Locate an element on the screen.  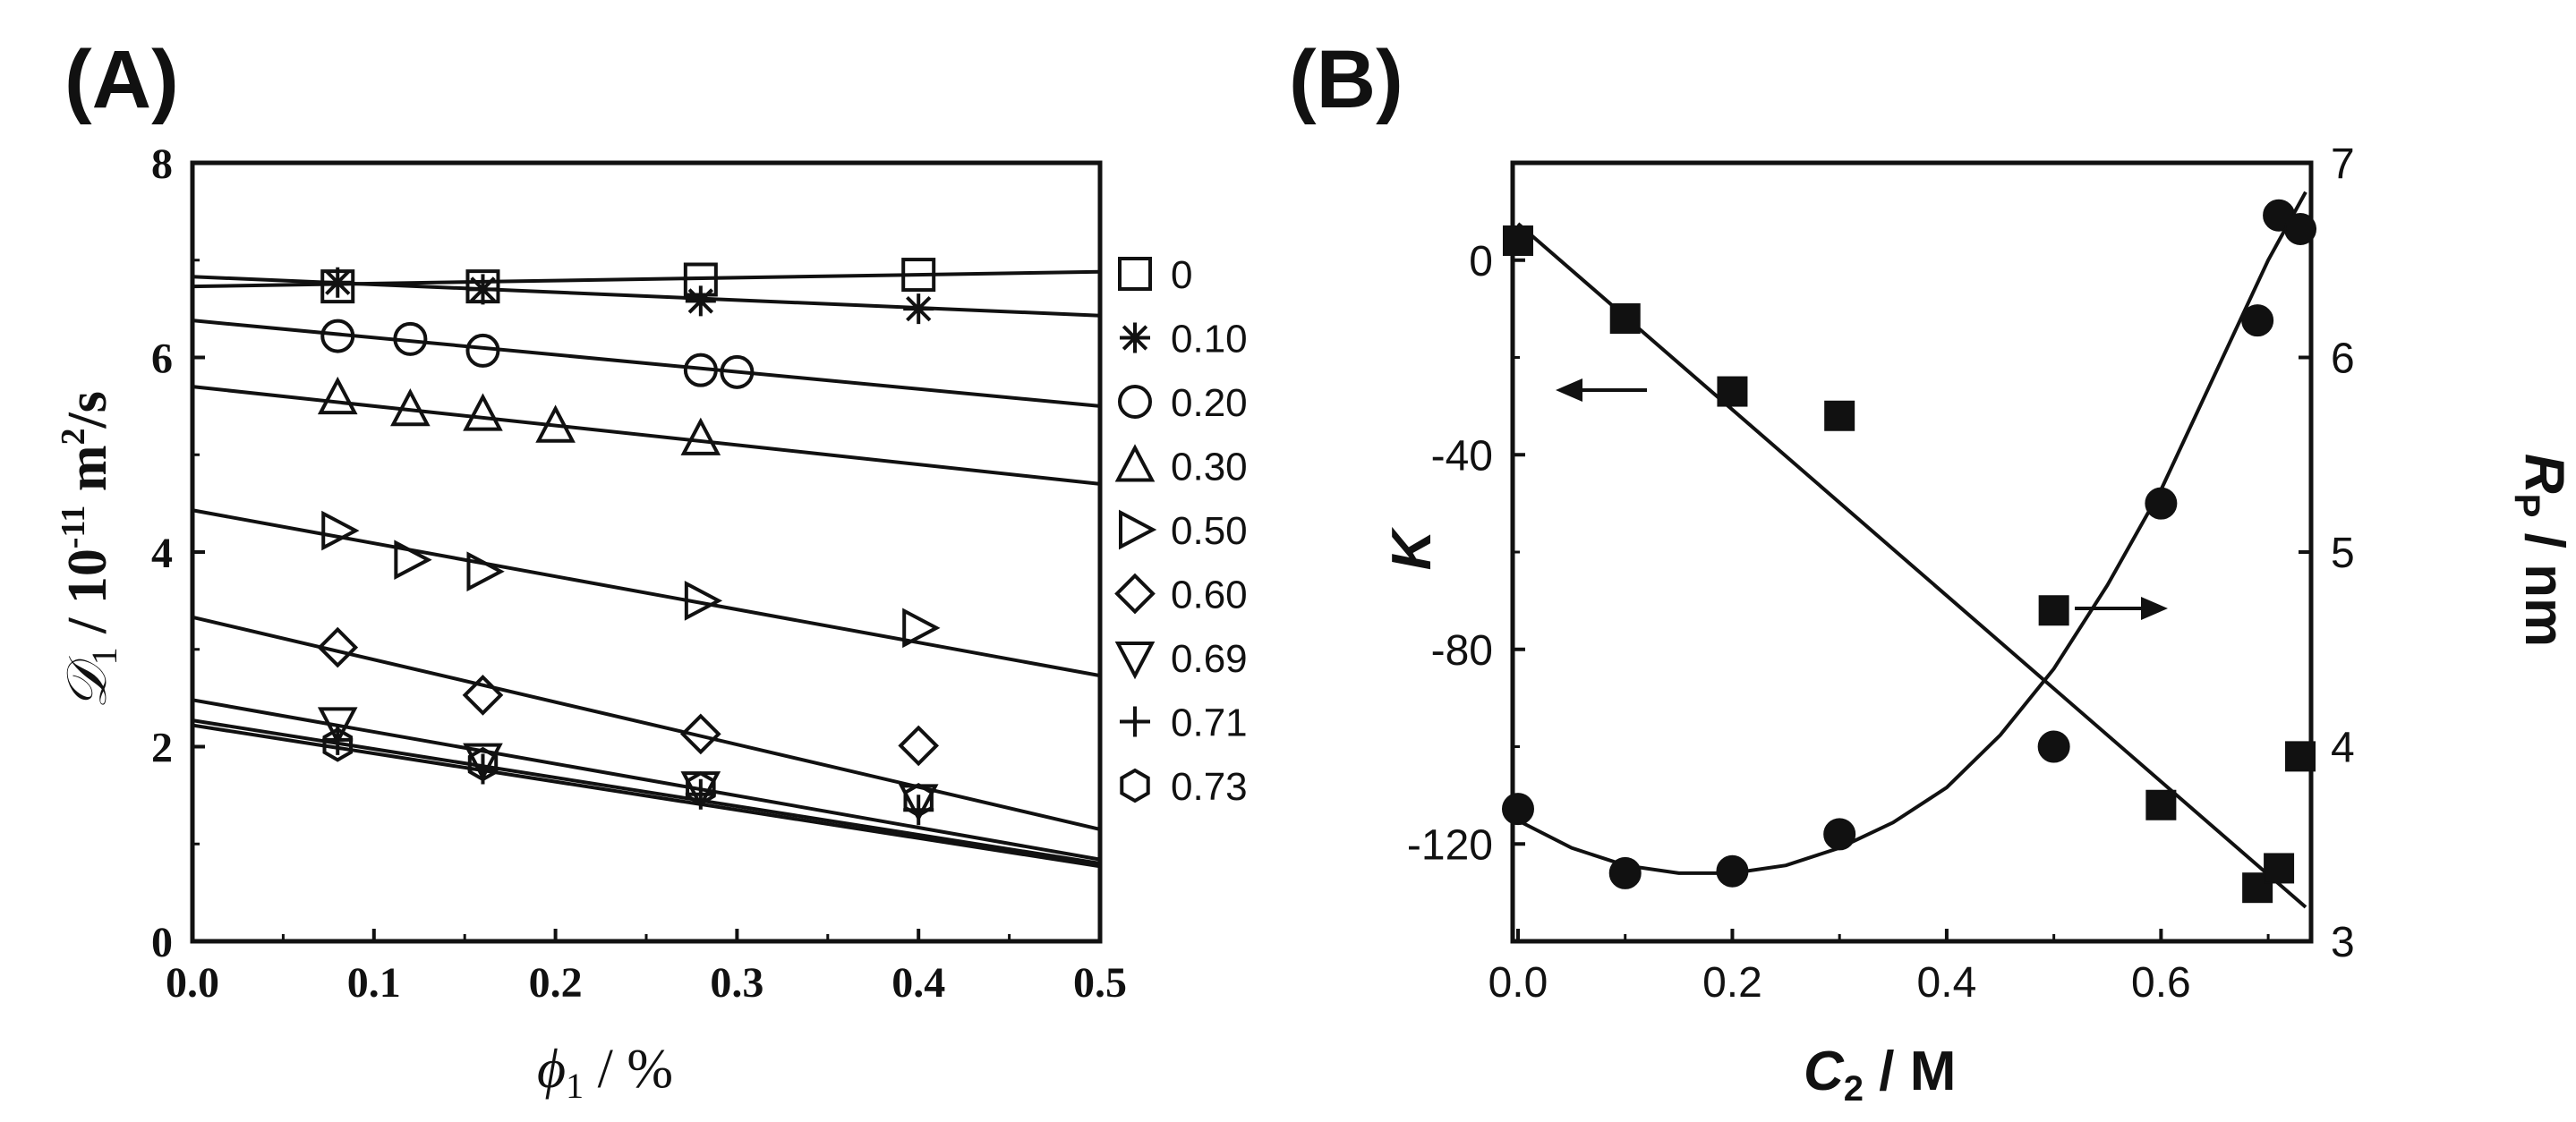
legend-label: 0.71 is located at coordinates (1209, 723).